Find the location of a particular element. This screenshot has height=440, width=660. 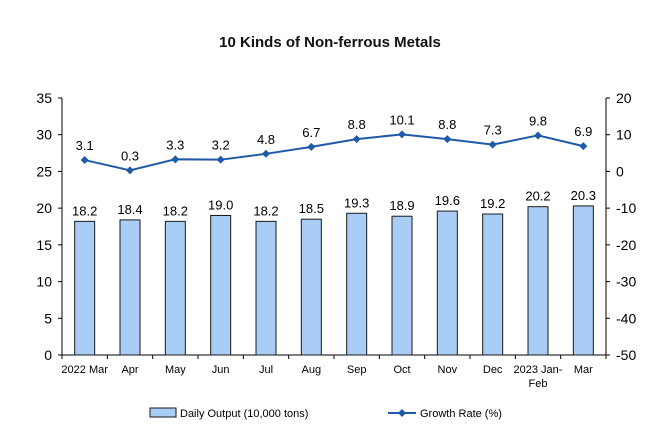

y-right-tick-label: -30 is located at coordinates (626, 282).